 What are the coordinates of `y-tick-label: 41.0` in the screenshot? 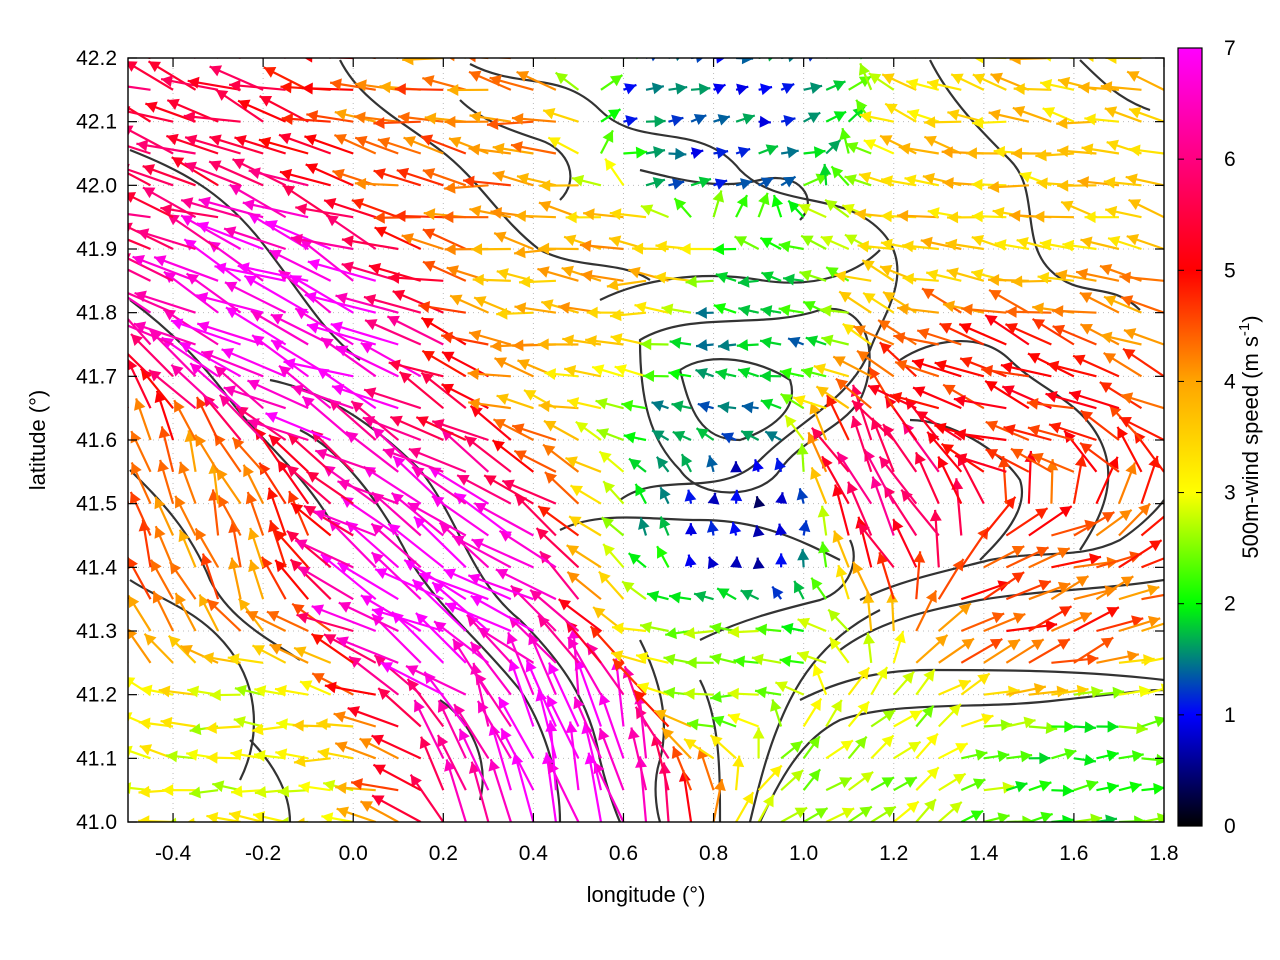 It's located at (96, 822).